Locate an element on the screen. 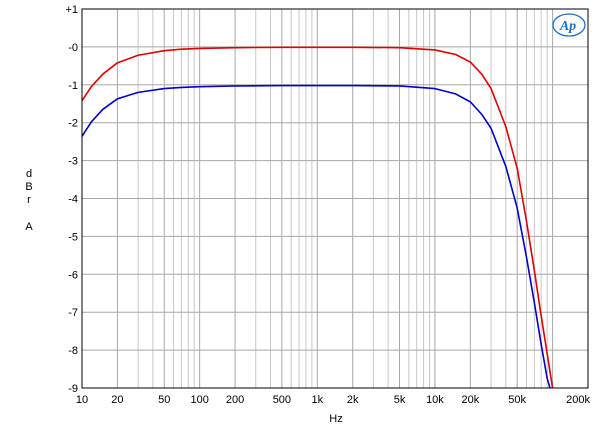 This screenshot has width=600, height=430. y-tick-label: -0 is located at coordinates (73, 48).